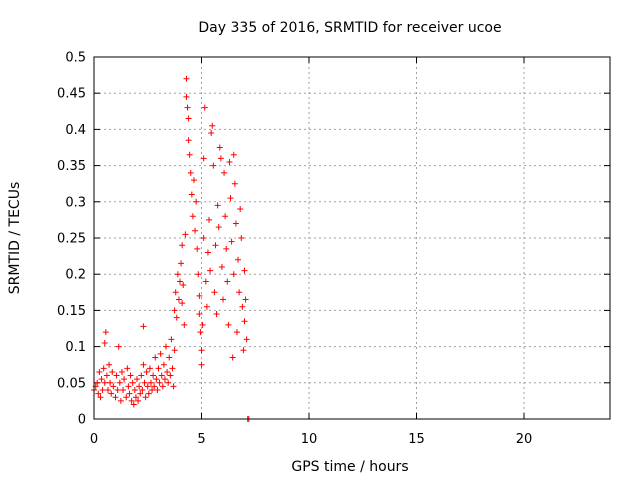 This screenshot has height=485, width=640. What do you see at coordinates (71, 383) in the screenshot?
I see `y-tick-label: 0.05` at bounding box center [71, 383].